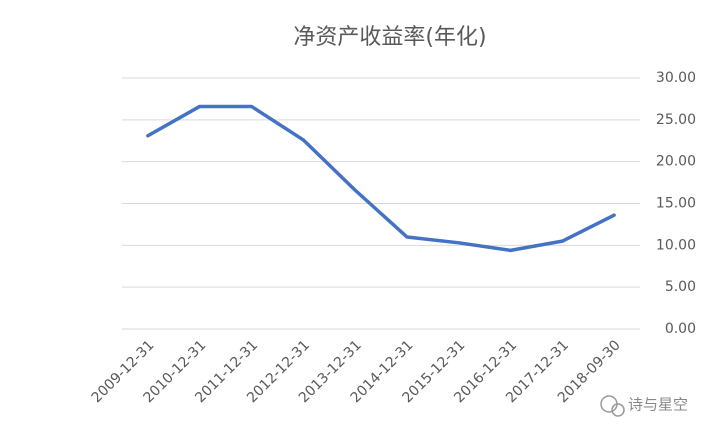 The image size is (720, 433). What do you see at coordinates (676, 204) in the screenshot?
I see `y-tick-label: 15.00` at bounding box center [676, 204].